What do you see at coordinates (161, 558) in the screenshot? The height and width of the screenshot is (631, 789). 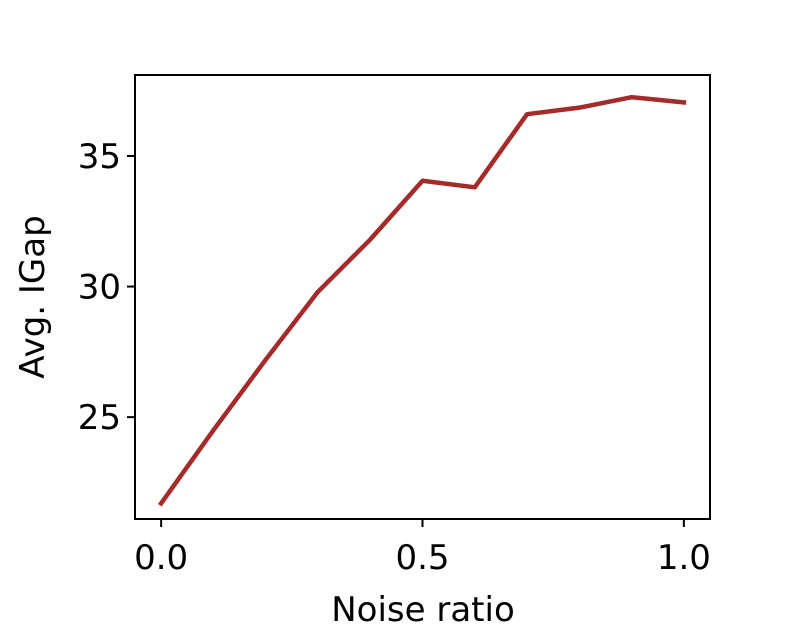 I see `x-tick-label-0: 0.0` at bounding box center [161, 558].